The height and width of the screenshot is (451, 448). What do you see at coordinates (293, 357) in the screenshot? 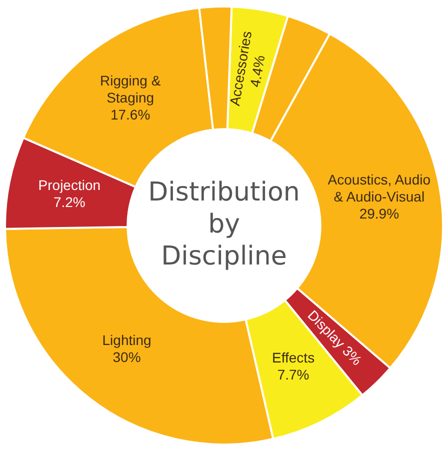
I see `slice-label: Effects` at bounding box center [293, 357].